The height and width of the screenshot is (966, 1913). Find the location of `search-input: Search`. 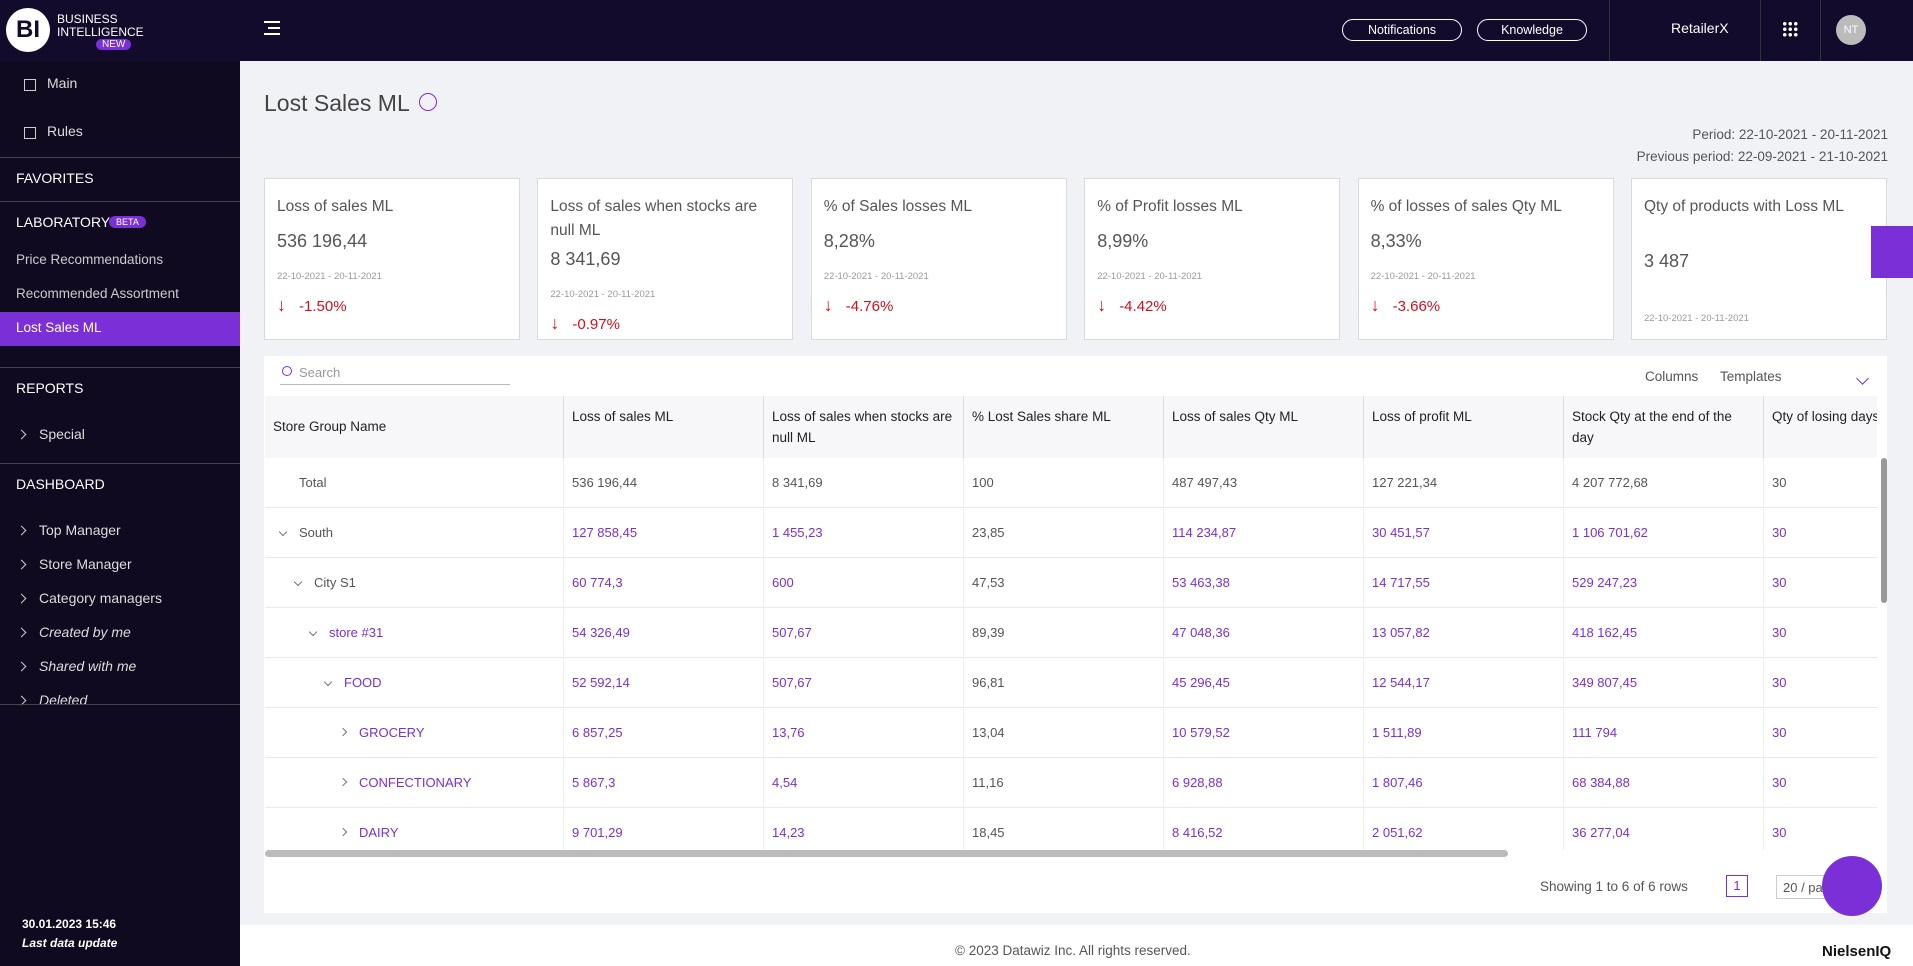

search-input: Search is located at coordinates (395, 375).